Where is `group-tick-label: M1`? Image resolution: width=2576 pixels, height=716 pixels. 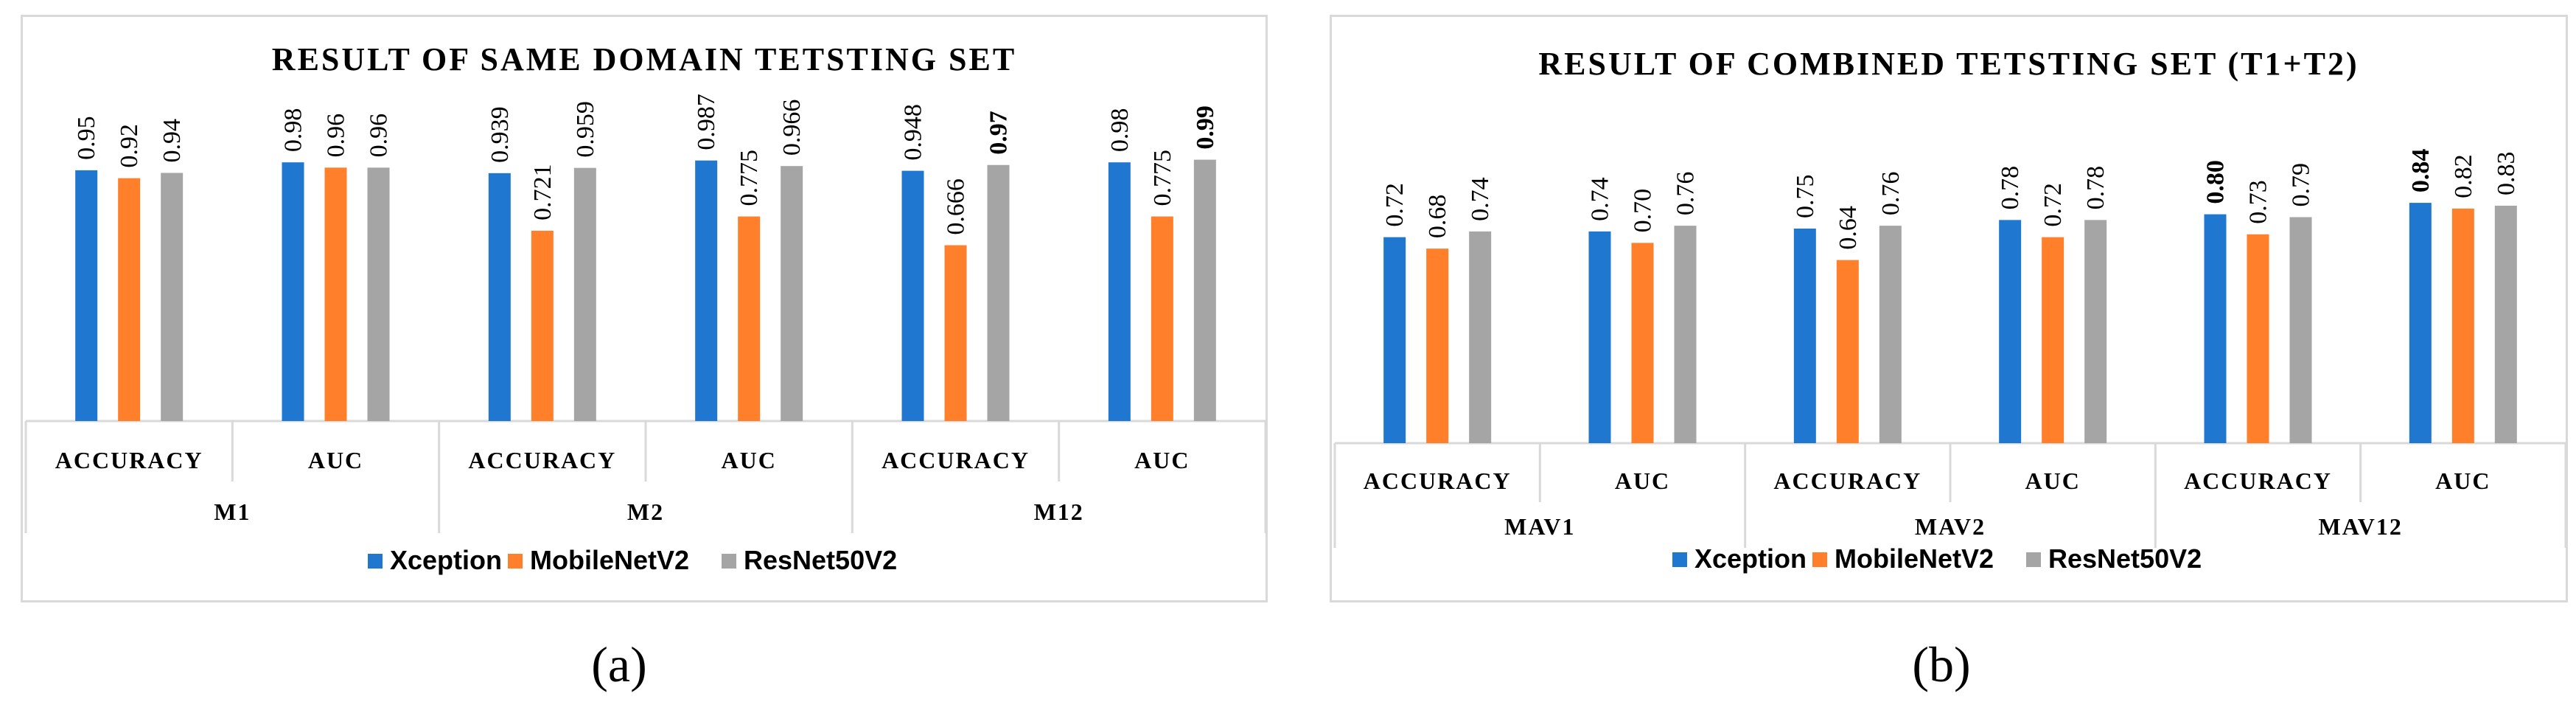
group-tick-label: M1 is located at coordinates (232, 512).